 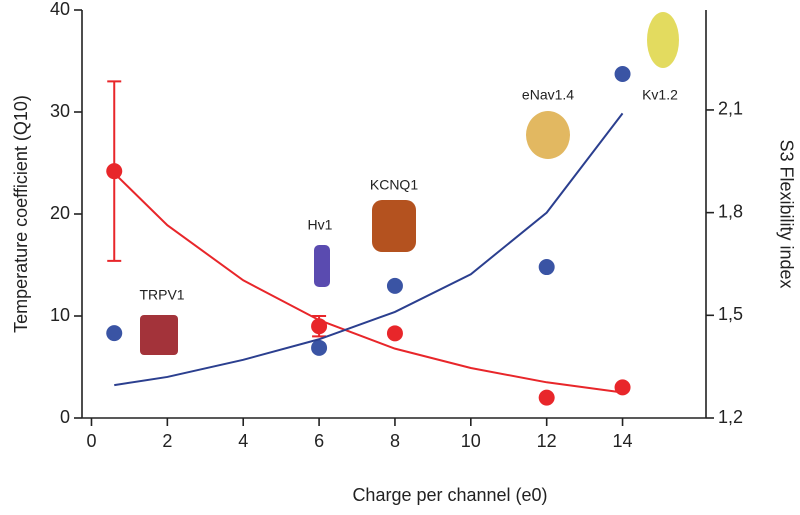 What do you see at coordinates (161, 295) in the screenshot?
I see `structure-label: TRPV1` at bounding box center [161, 295].